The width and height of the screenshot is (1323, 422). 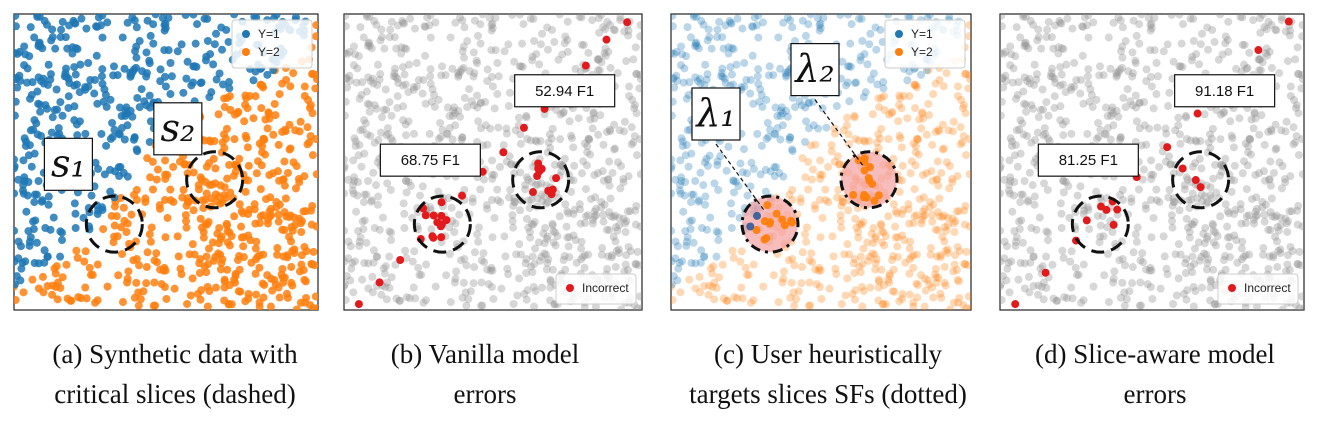 I want to click on slice-point, so click(x=750, y=226).